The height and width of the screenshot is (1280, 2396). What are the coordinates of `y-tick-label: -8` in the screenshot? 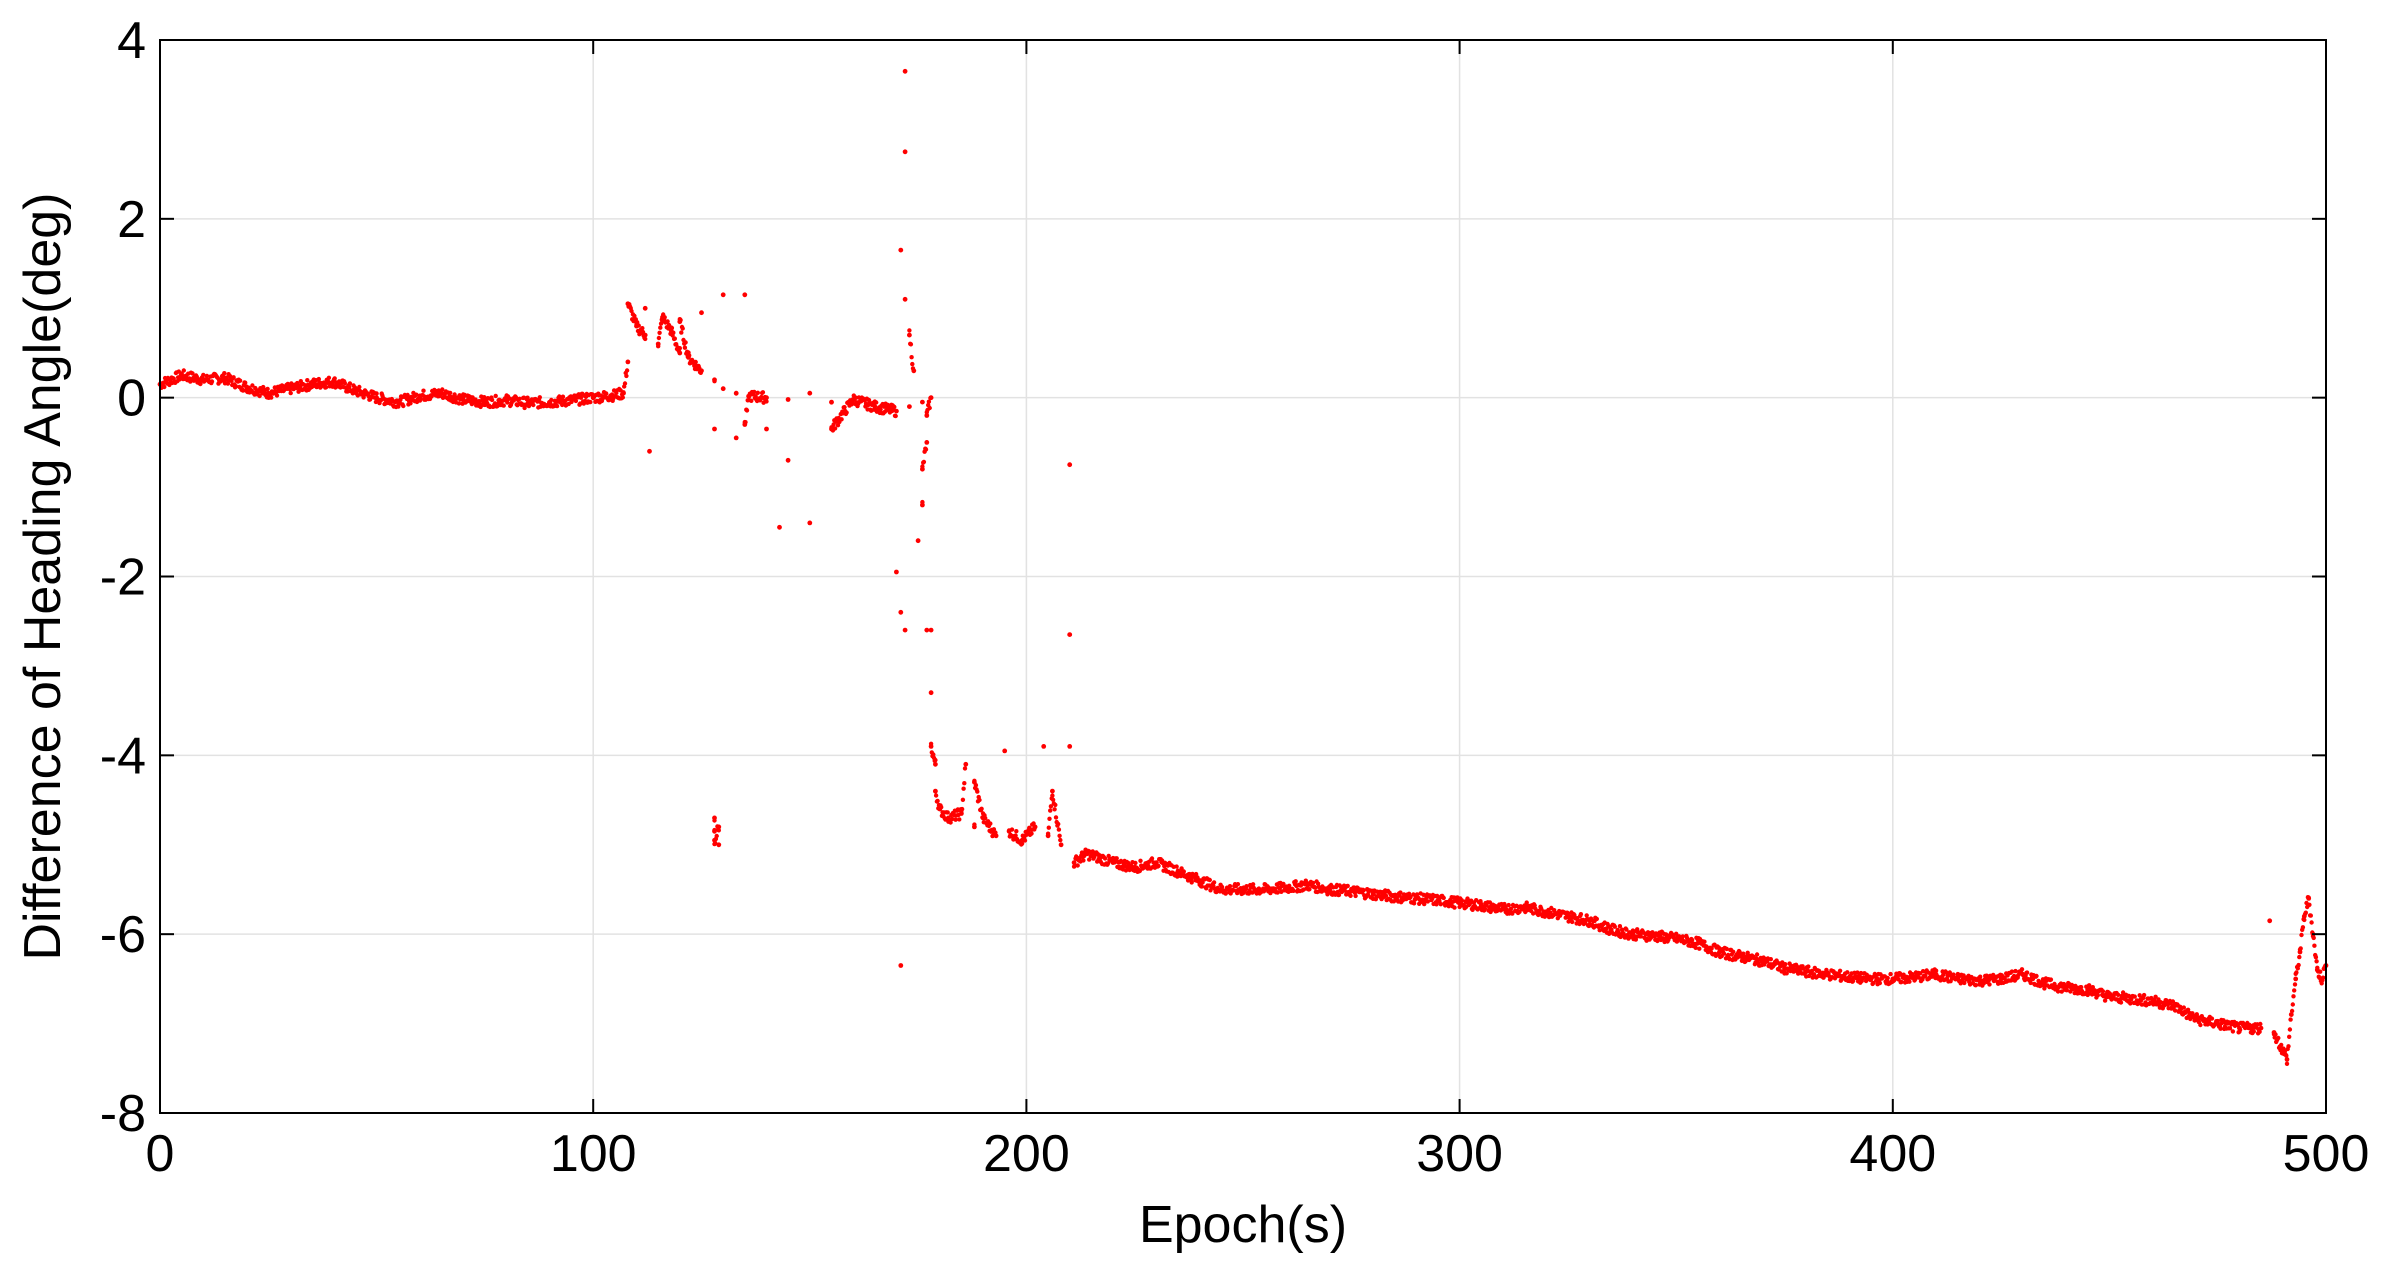 It's located at (123, 1114).